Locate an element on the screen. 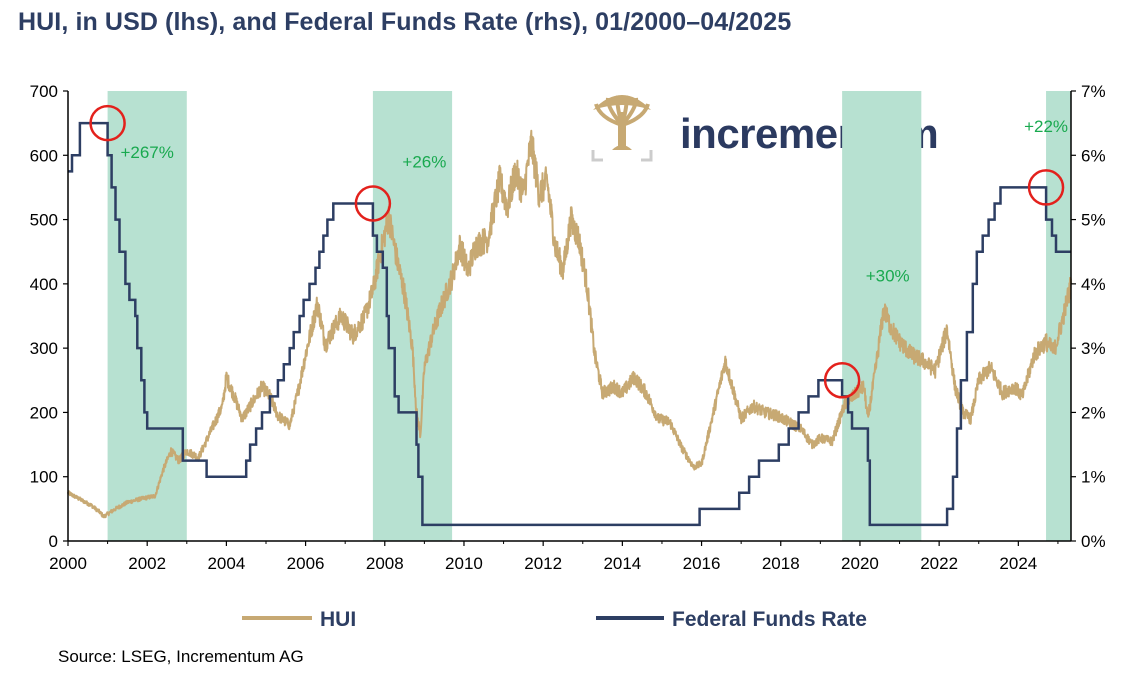  y-right-tick-label: 1% is located at coordinates (1093, 477).